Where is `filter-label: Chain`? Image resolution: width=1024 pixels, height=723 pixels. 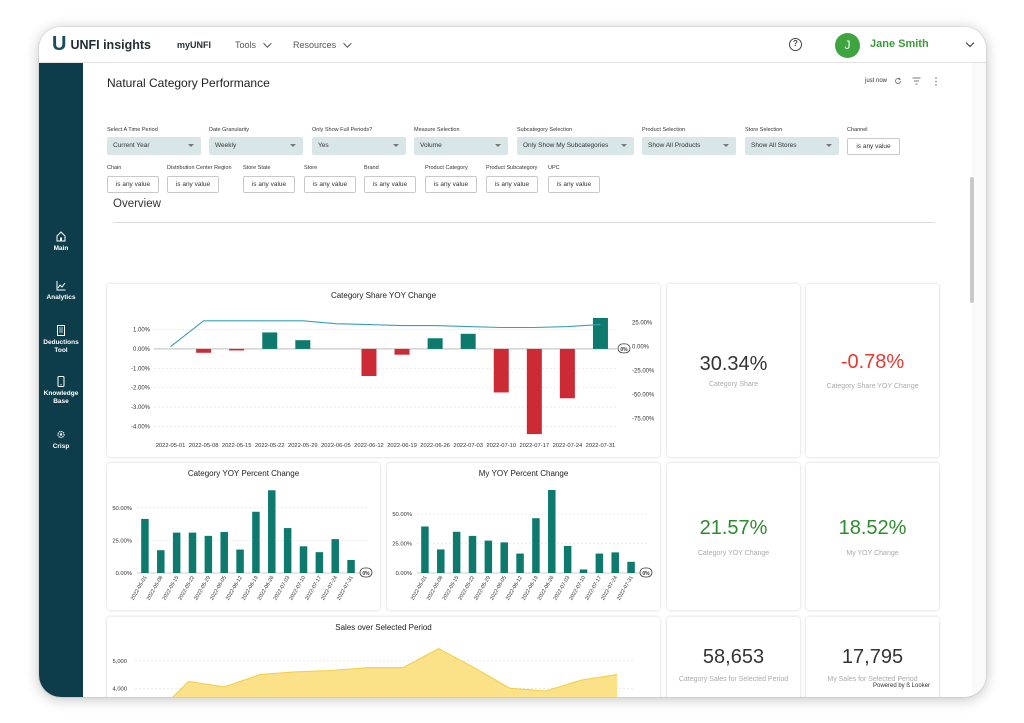 filter-label: Chain is located at coordinates (114, 168).